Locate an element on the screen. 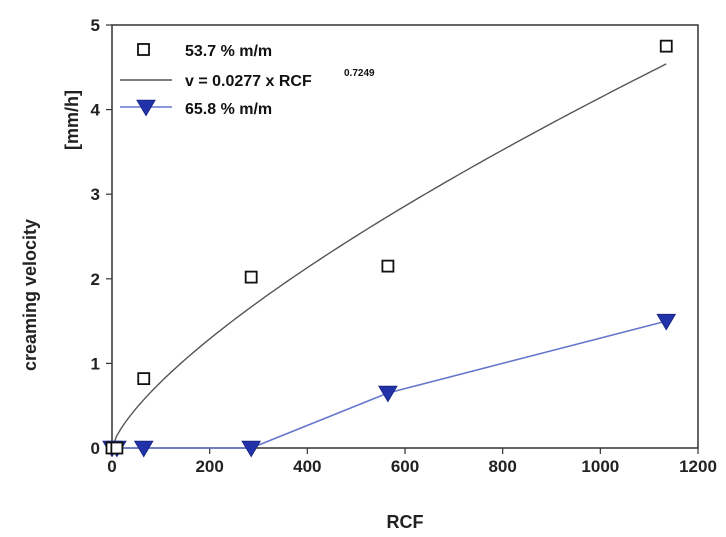  legend-label-65-8: 65.8 % m/m is located at coordinates (228, 109).